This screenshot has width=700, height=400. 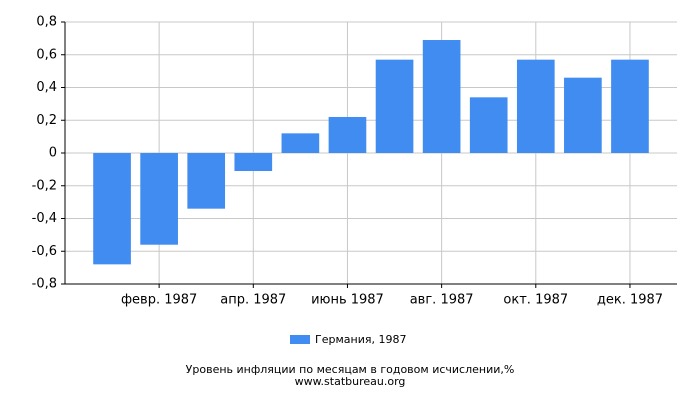 I want to click on legend-swatch, so click(x=300, y=339).